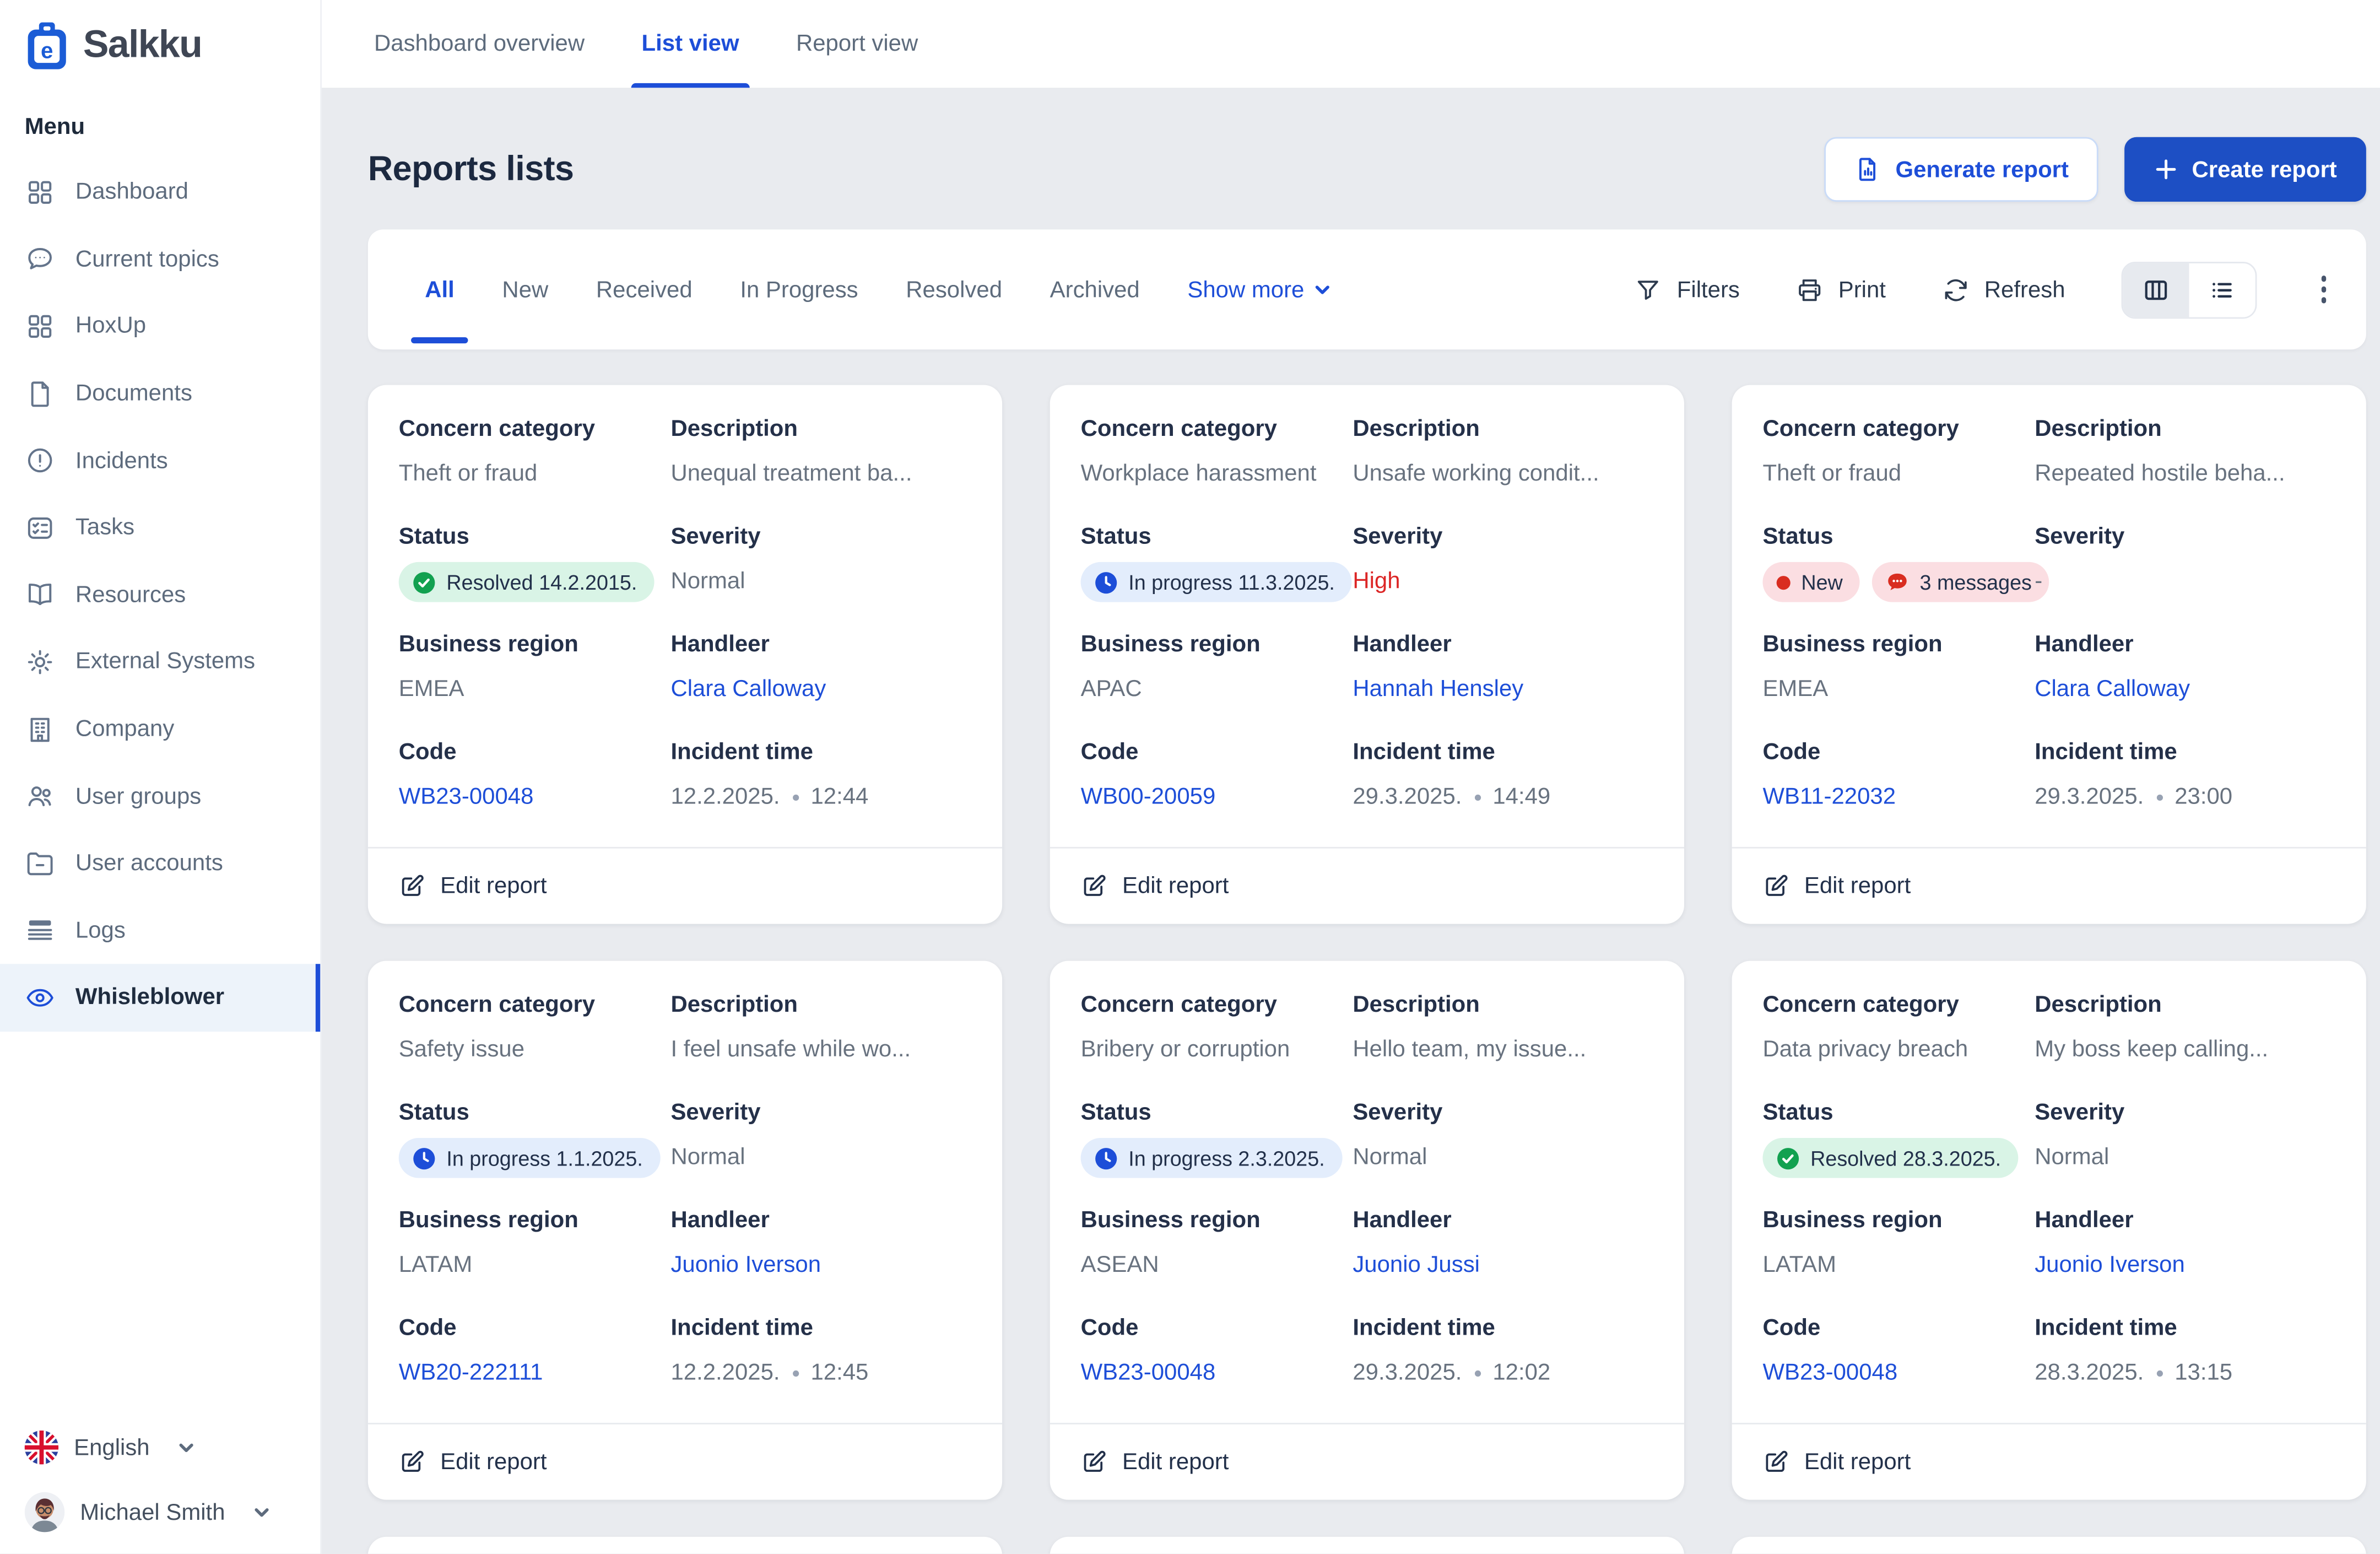  Describe the element at coordinates (471, 1372) in the screenshot. I see `code-link: WB20-222111` at that location.